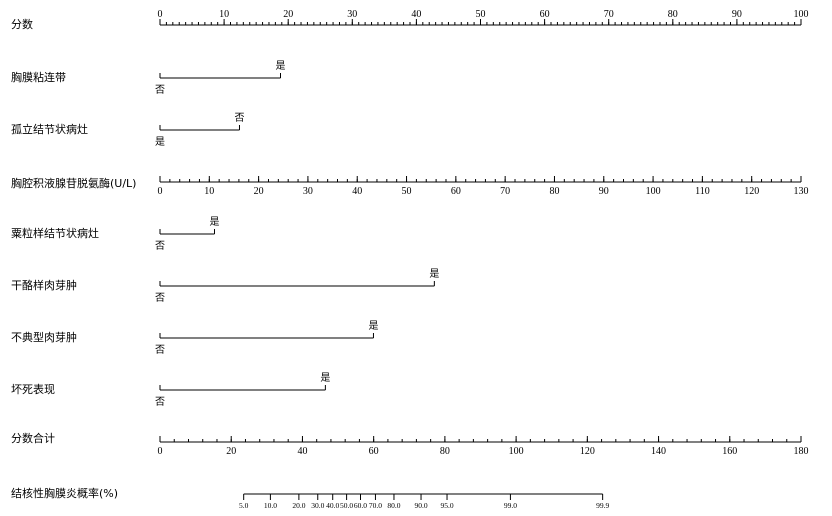 The width and height of the screenshot is (832, 516). Describe the element at coordinates (73, 183) in the screenshot. I see `row-label: 胸腔积液腺苷脱氨酶(U/L)` at that location.